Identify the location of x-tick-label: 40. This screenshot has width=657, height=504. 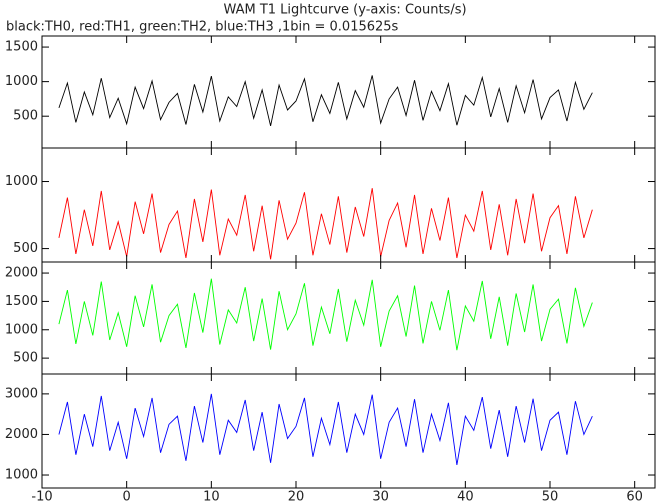
(465, 497).